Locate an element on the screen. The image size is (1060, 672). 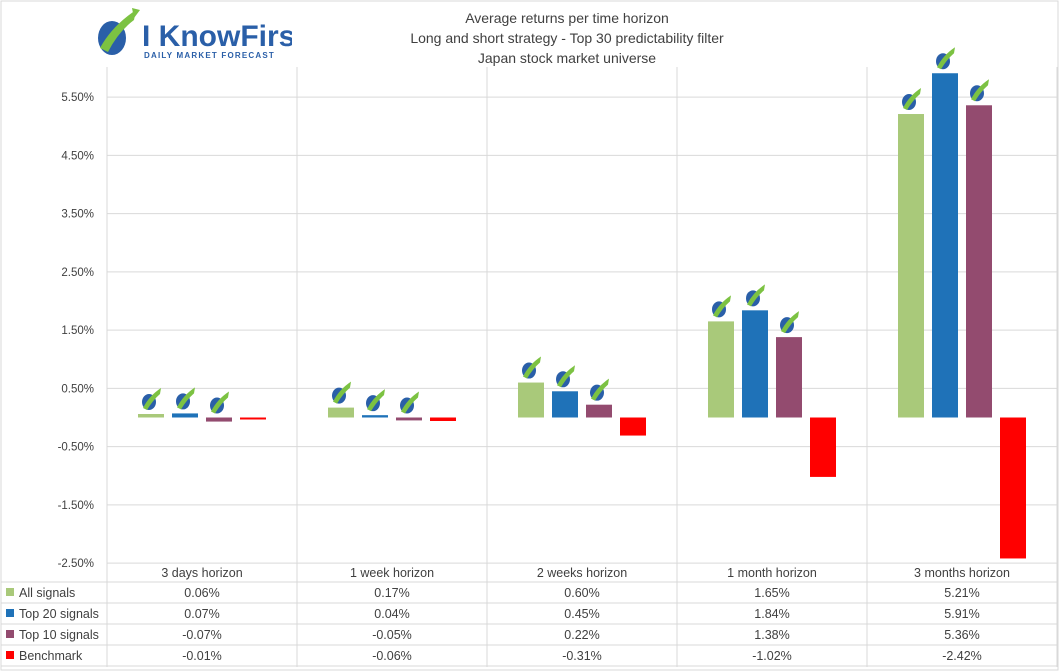
i-know-first-logo: I KnowFirst Daily Market Forecast is located at coordinates (198, 35).